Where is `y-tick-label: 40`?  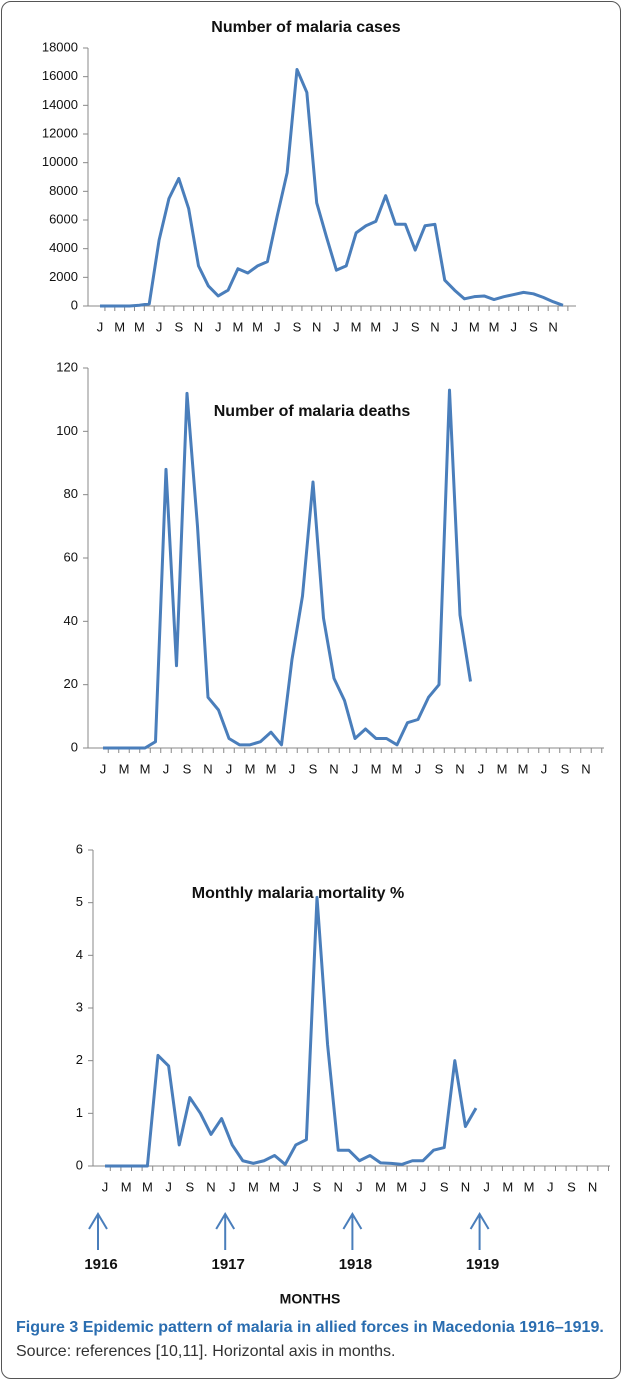
y-tick-label: 40 is located at coordinates (71, 620).